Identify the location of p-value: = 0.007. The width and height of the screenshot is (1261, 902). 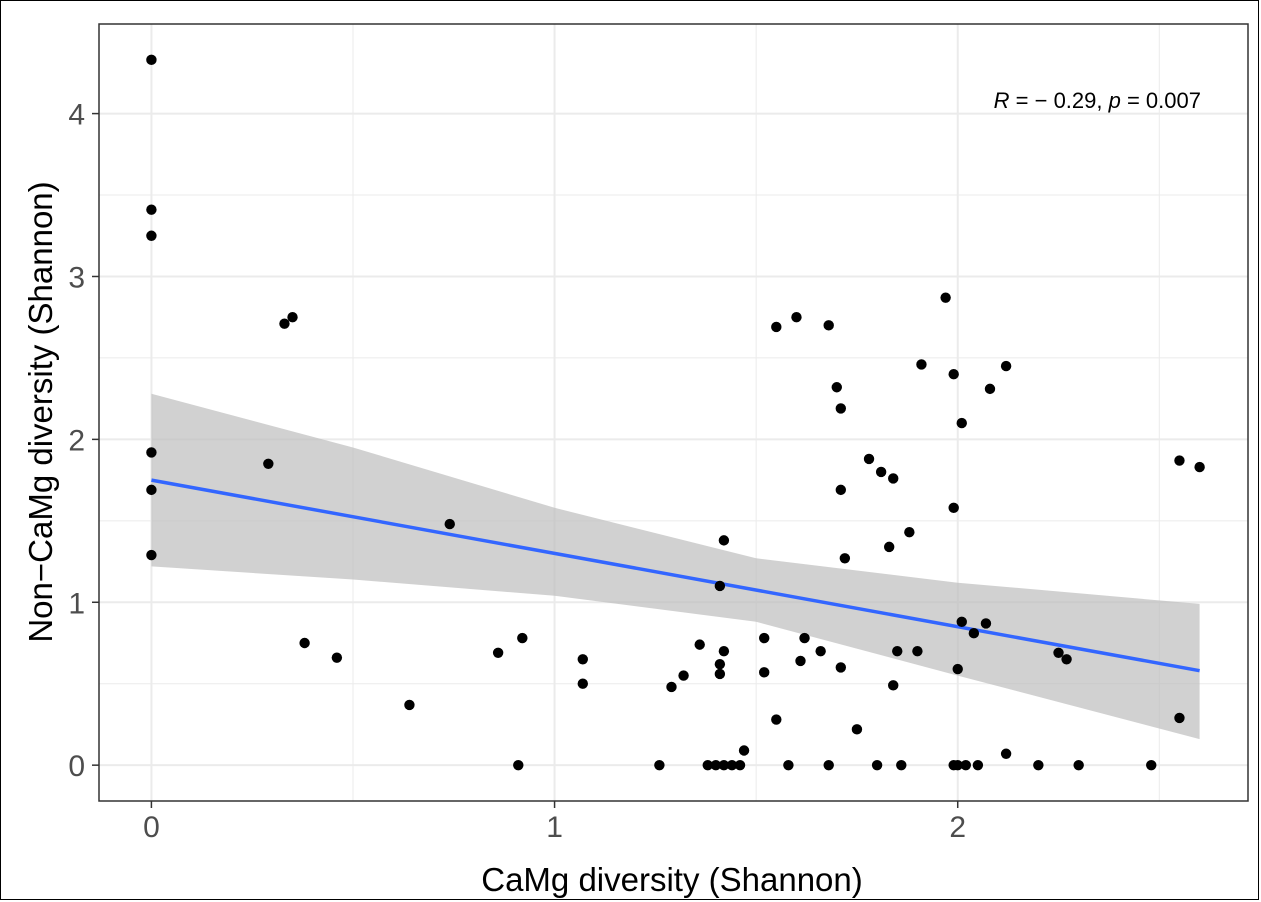
(1161, 100).